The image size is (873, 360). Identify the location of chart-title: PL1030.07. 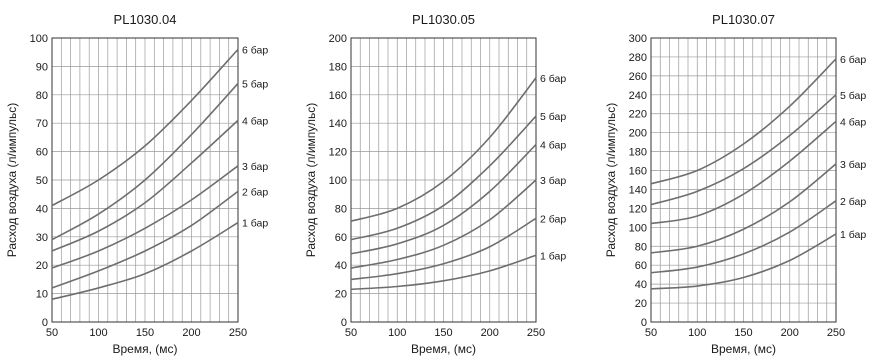
(743, 19).